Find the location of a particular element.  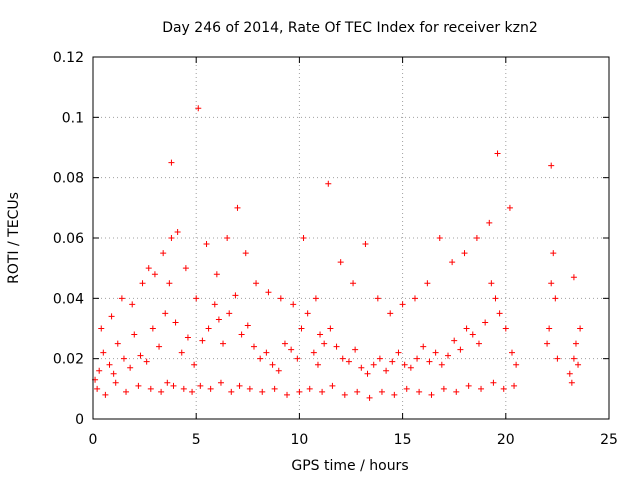

y-axis-label: ROTI / TECUs is located at coordinates (14, 238).